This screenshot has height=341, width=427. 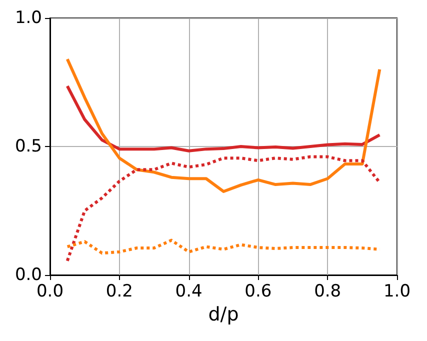 I want to click on x-tick-label: 1.0, so click(x=397, y=292).